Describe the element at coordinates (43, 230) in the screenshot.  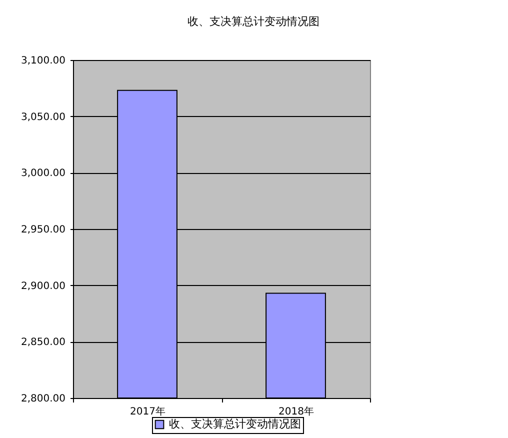
I see `y-tick-label: 2,950.00` at that location.